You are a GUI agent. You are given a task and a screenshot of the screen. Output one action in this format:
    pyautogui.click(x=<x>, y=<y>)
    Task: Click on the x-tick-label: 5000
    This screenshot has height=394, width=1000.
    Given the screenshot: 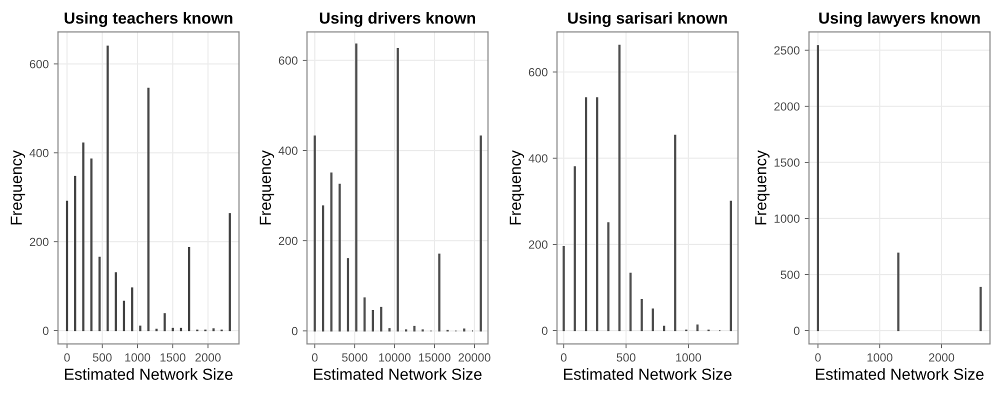 What is the action you would take?
    pyautogui.click(x=355, y=357)
    